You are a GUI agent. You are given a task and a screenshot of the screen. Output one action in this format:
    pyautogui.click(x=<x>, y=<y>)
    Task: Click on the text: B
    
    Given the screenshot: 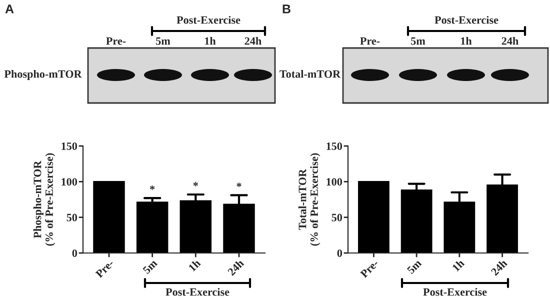 What is the action you would take?
    pyautogui.click(x=286, y=9)
    